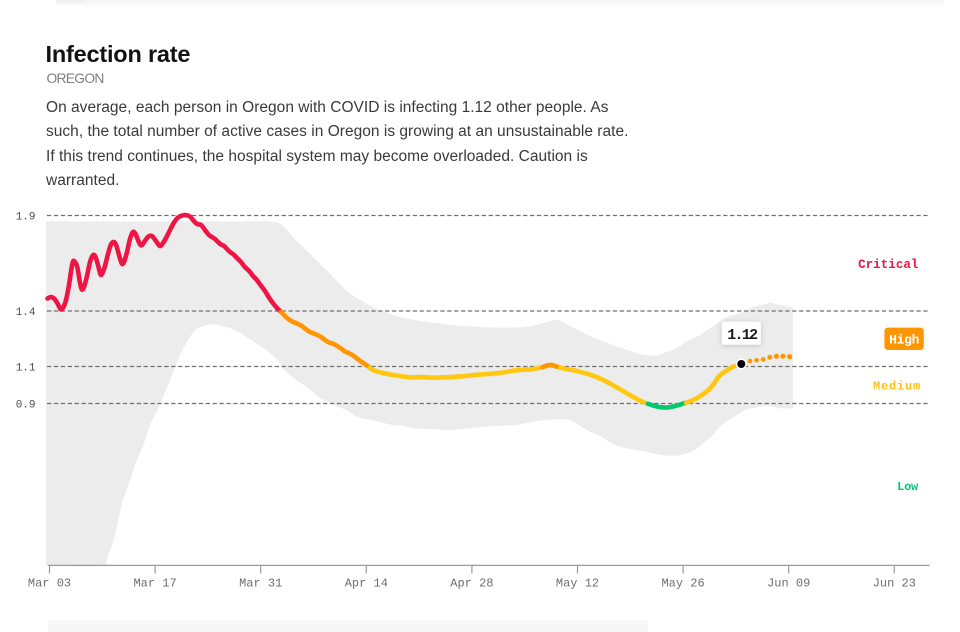 This screenshot has width=960, height=632. I want to click on svg-text: Medium, so click(897, 386).